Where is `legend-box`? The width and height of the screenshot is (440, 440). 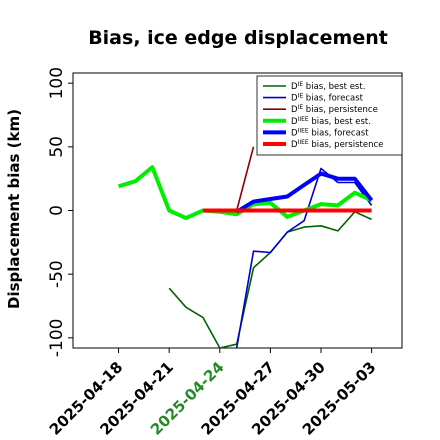
legend-box is located at coordinates (329, 115).